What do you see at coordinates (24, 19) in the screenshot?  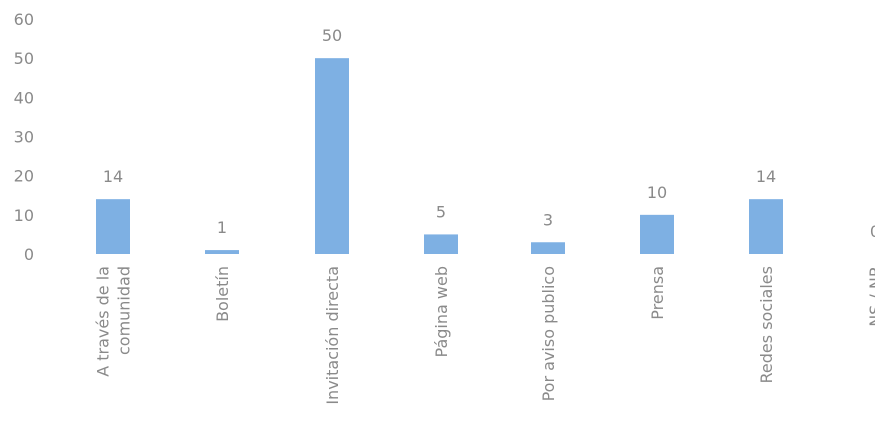 I see `y-tick-label: 60` at bounding box center [24, 19].